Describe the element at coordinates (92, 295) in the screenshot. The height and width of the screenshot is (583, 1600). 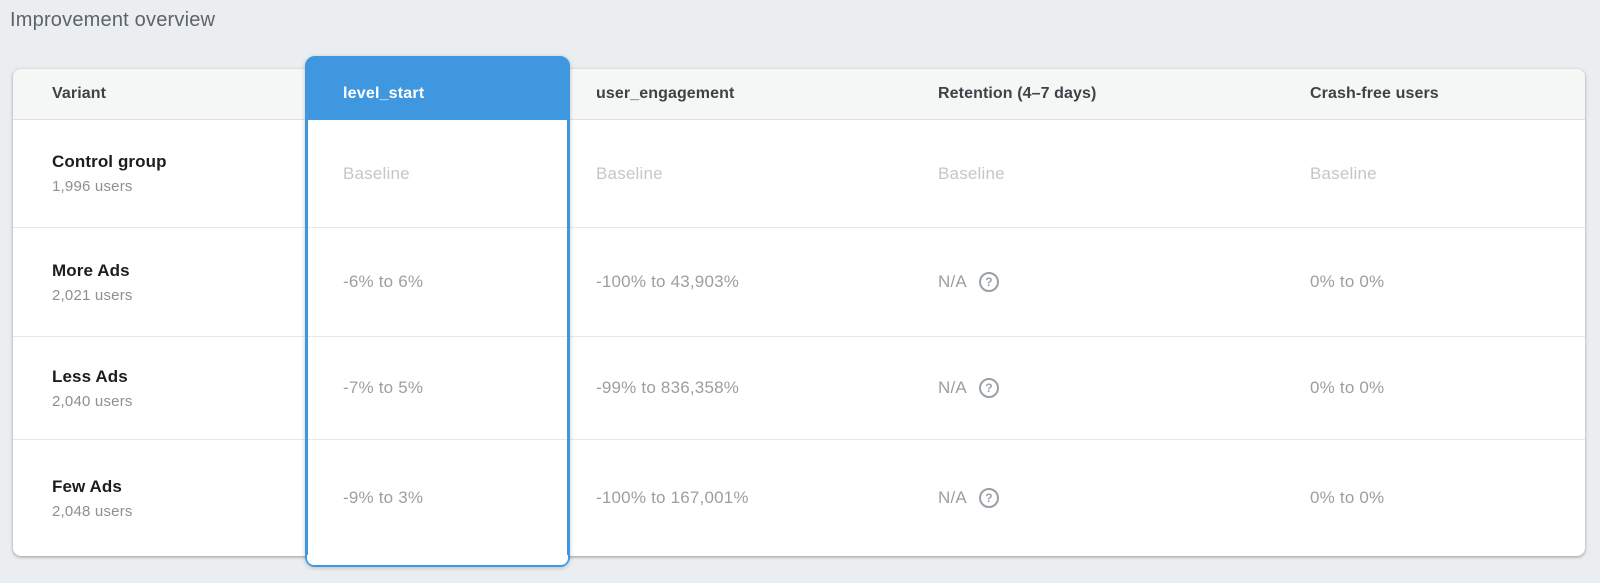
I see `variant-user-count: 2,021 users` at that location.